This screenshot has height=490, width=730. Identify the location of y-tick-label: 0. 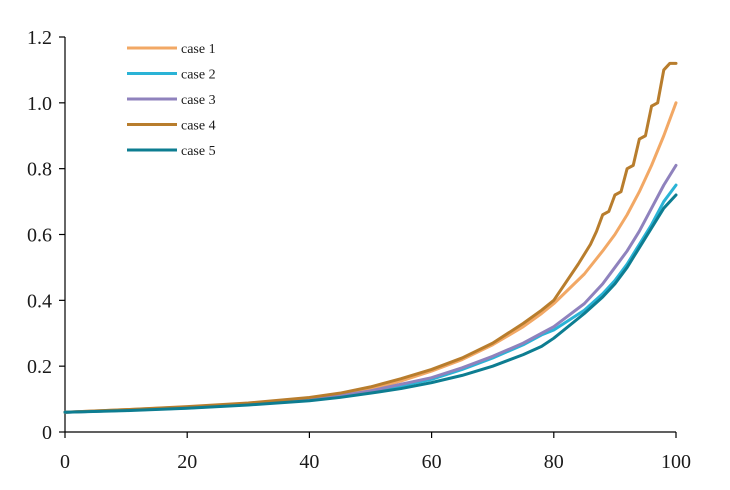
(47, 433).